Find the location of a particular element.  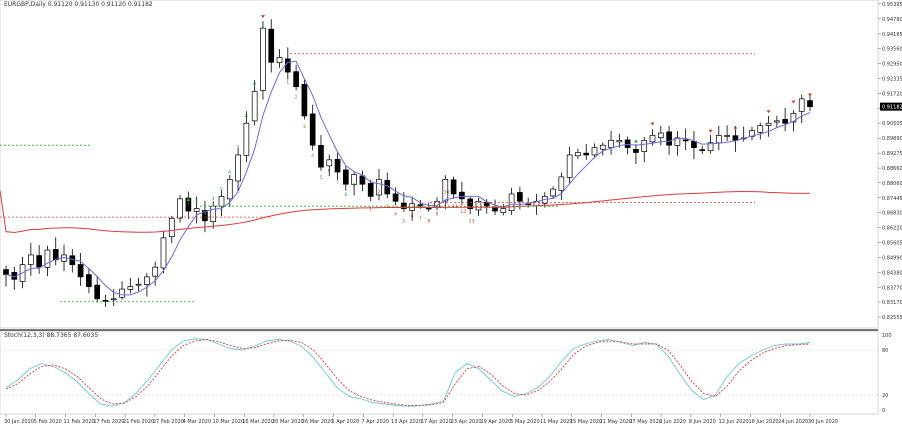

red-count-marker: 9 is located at coordinates (437, 214).